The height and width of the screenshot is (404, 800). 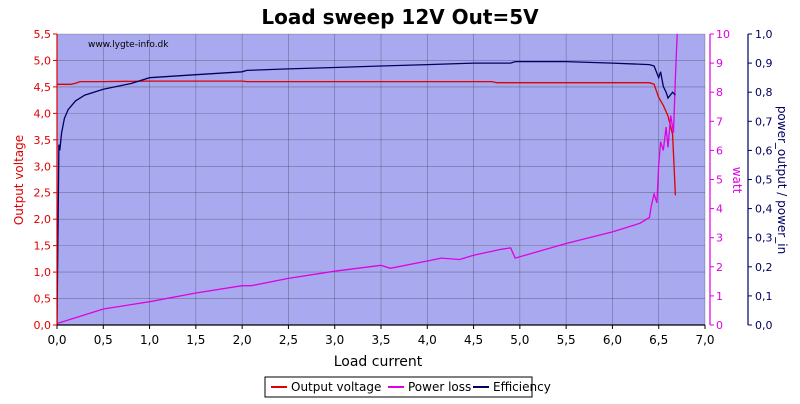 I want to click on y-left-tick-label: 4,5, so click(x=43, y=87).